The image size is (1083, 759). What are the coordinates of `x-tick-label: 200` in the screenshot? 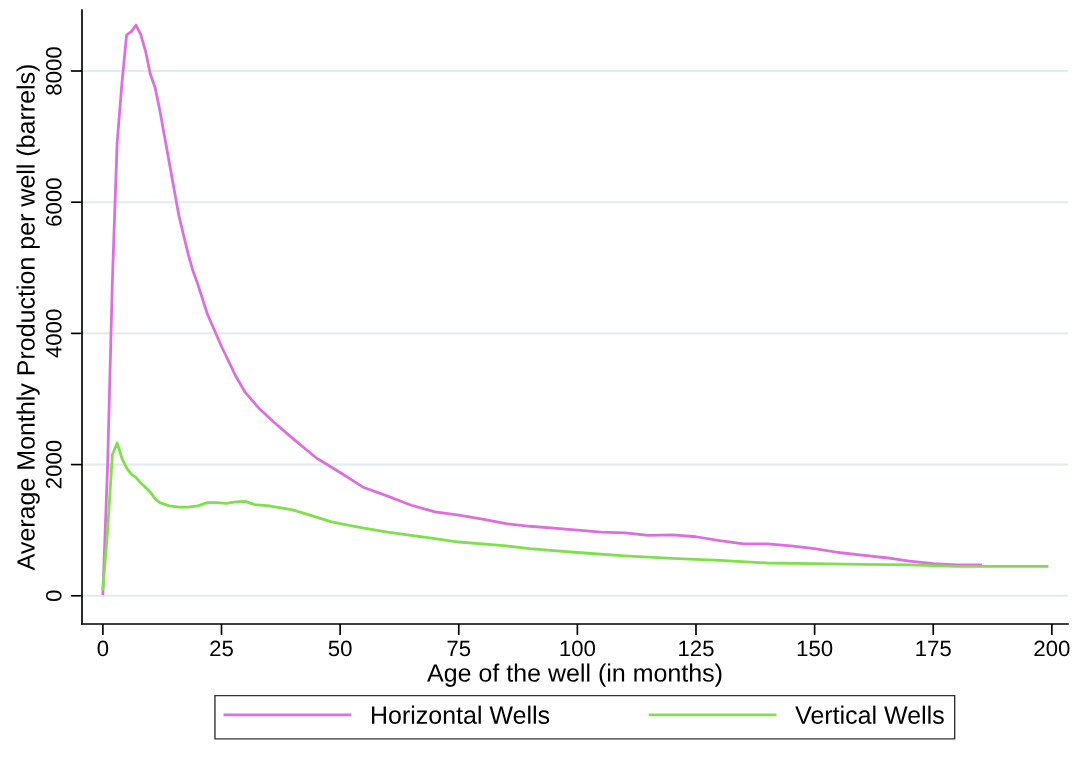 It's located at (1052, 648).